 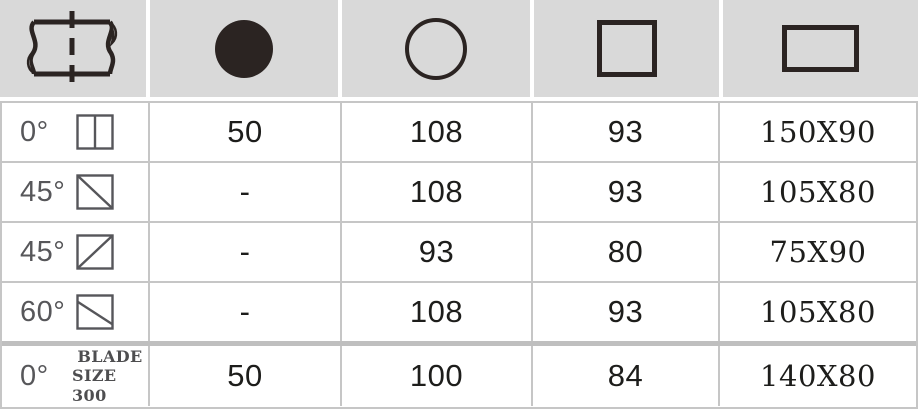 I want to click on capacity-cell: 84, so click(x=624, y=376).